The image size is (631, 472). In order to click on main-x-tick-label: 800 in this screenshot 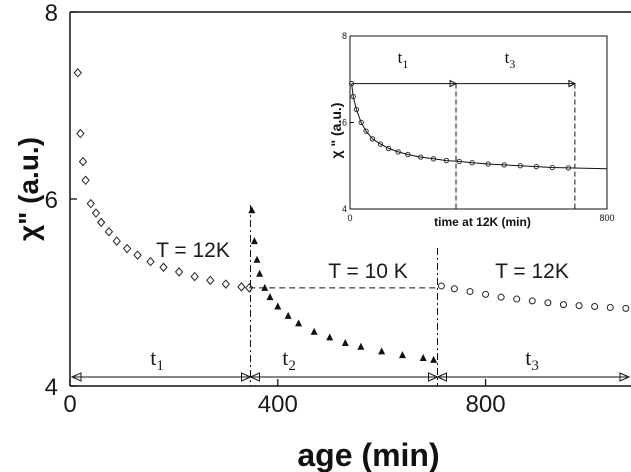, I will do `click(486, 404)`.